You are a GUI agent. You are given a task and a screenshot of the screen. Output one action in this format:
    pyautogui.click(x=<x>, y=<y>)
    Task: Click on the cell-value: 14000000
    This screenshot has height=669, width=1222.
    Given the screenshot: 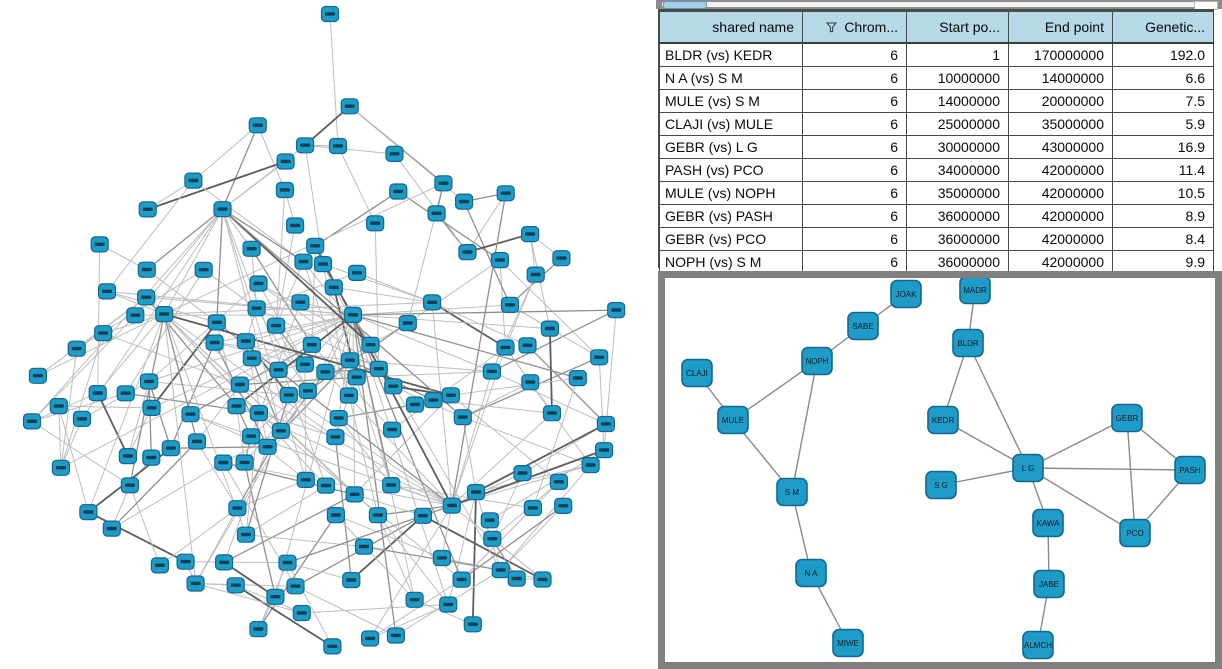 What is the action you would take?
    pyautogui.click(x=1060, y=78)
    